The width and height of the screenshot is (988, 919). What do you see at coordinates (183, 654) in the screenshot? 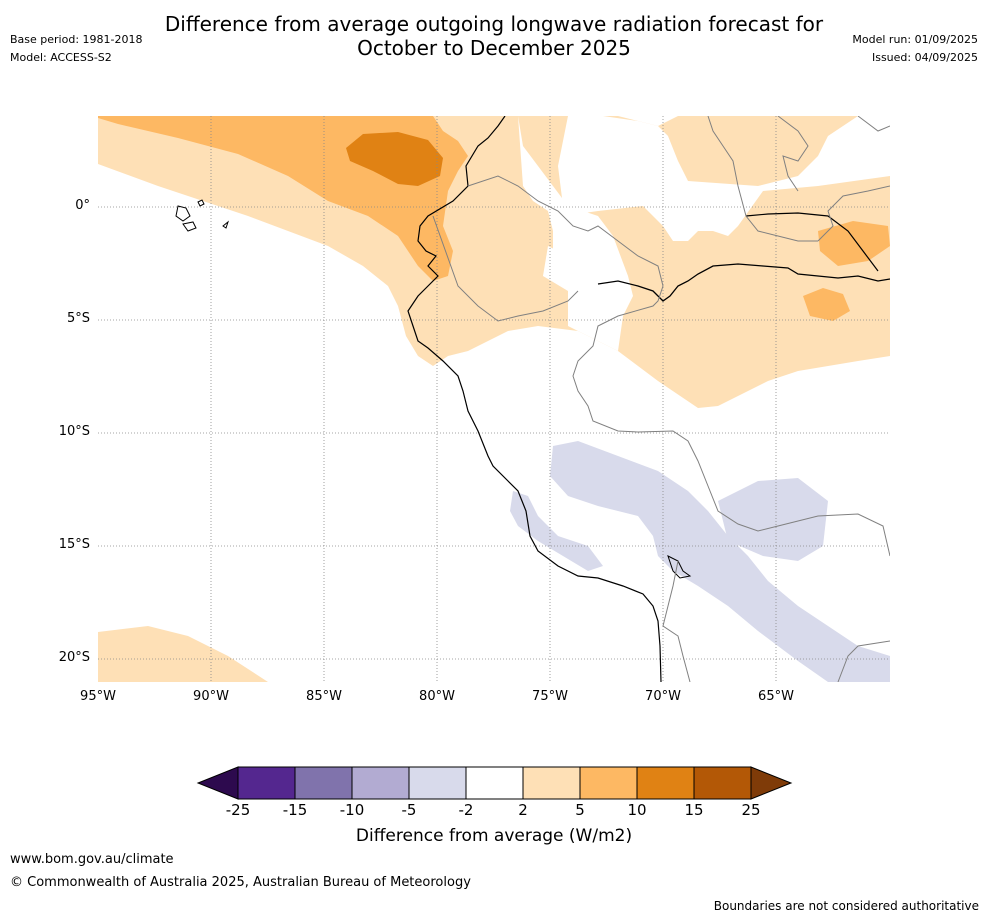
I see `anomaly-light-orange-sw` at bounding box center [183, 654].